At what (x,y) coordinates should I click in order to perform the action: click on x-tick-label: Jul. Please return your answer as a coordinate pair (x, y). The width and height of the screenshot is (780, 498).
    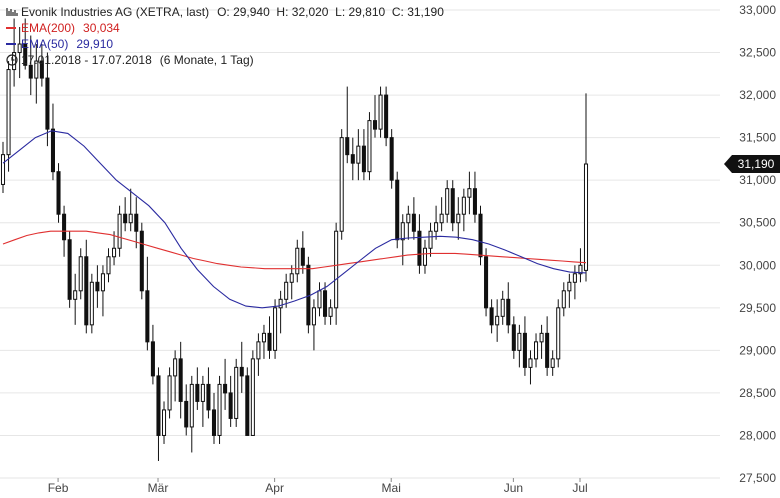
    Looking at the image, I should click on (579, 488).